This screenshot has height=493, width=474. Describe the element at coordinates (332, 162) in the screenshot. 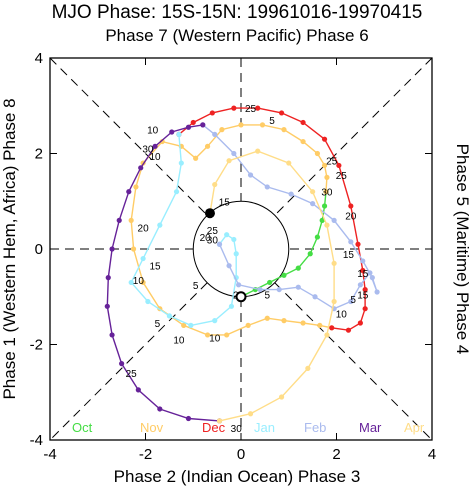

I see `day-label: 25` at that location.